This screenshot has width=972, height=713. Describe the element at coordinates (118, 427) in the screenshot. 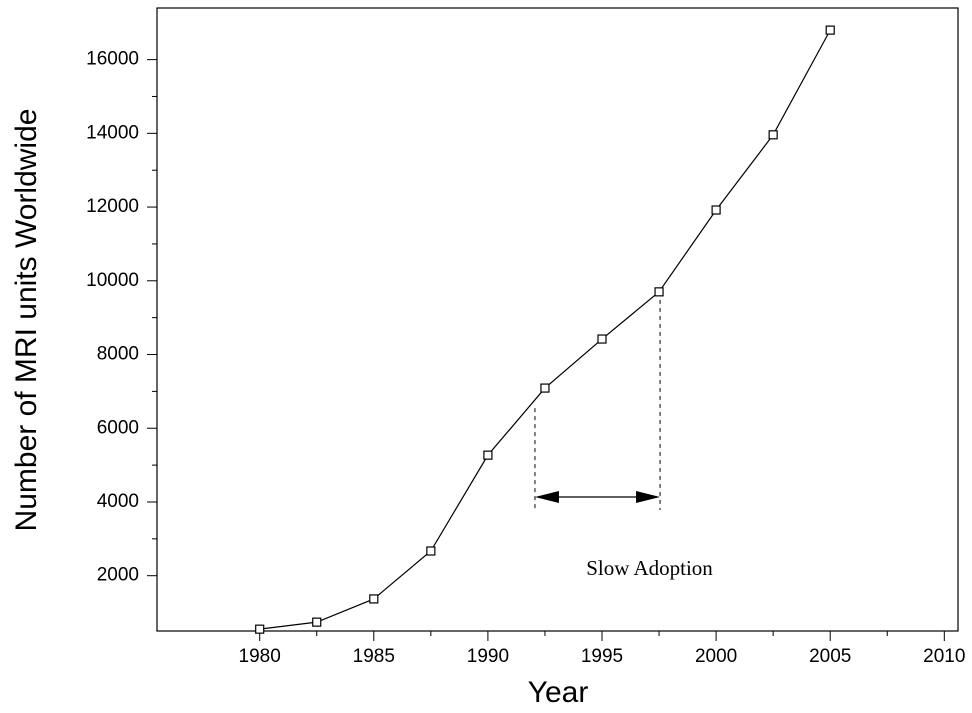

I see `y-tick-label: 6000` at that location.